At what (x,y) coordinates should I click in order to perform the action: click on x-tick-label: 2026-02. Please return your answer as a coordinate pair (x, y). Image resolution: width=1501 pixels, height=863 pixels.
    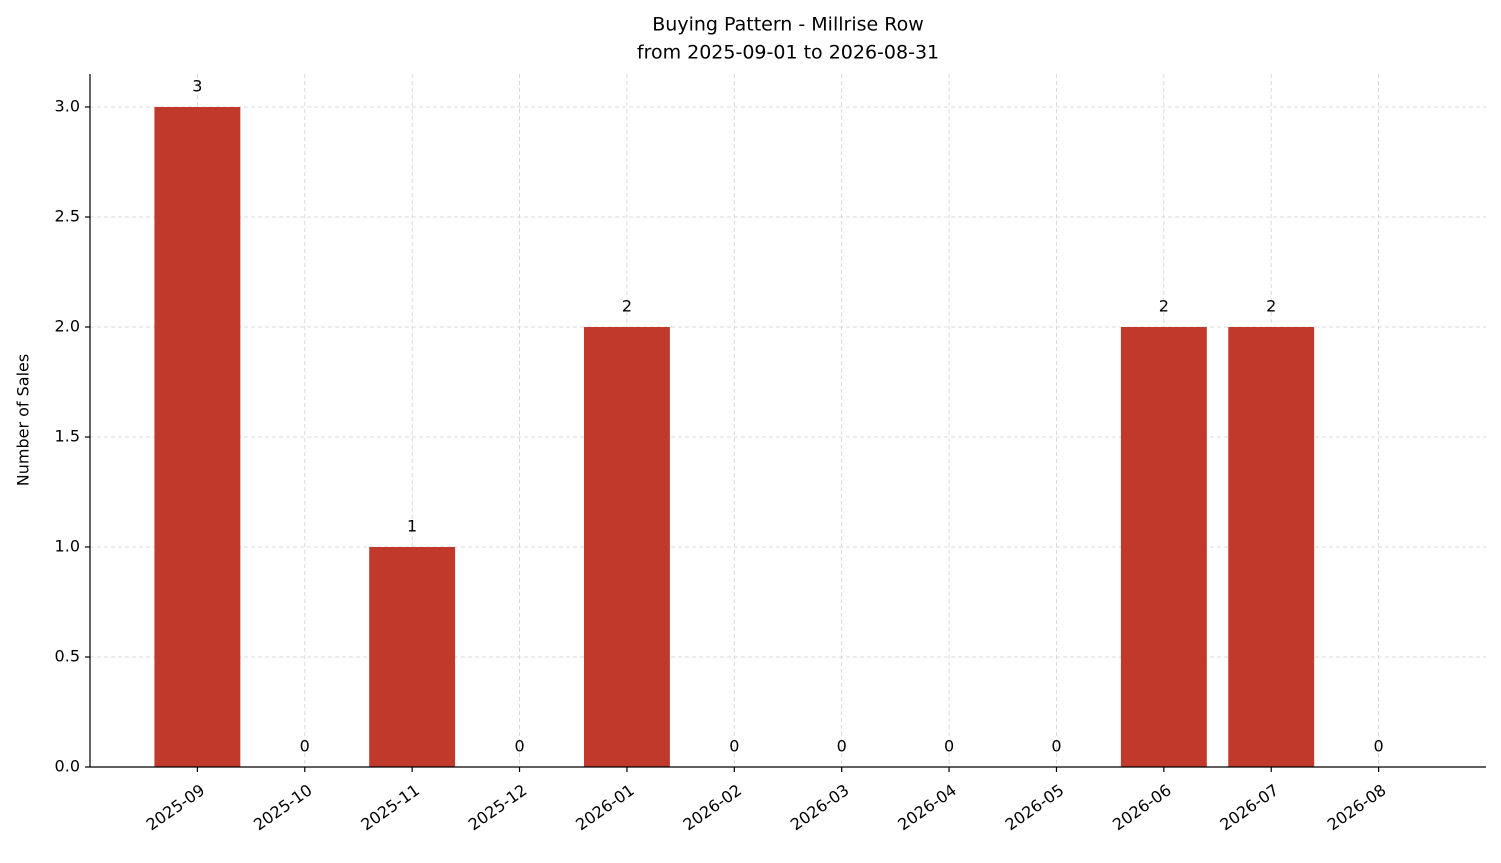
    Looking at the image, I should click on (713, 807).